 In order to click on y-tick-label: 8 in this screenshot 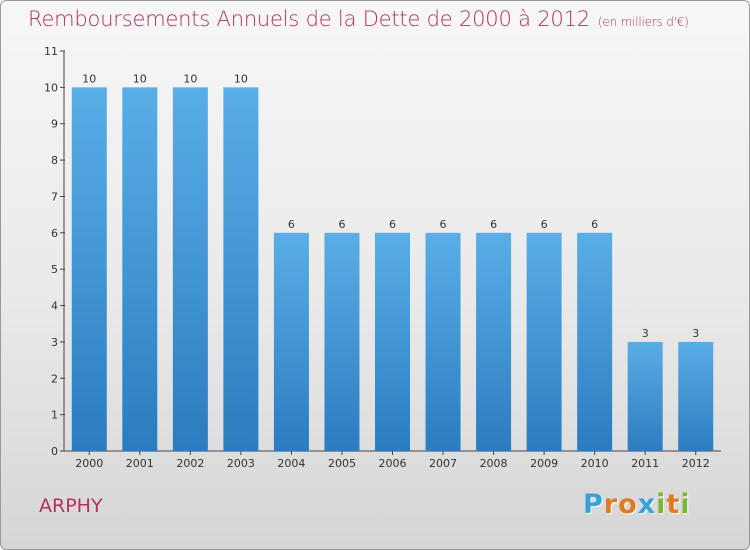, I will do `click(54, 160)`.